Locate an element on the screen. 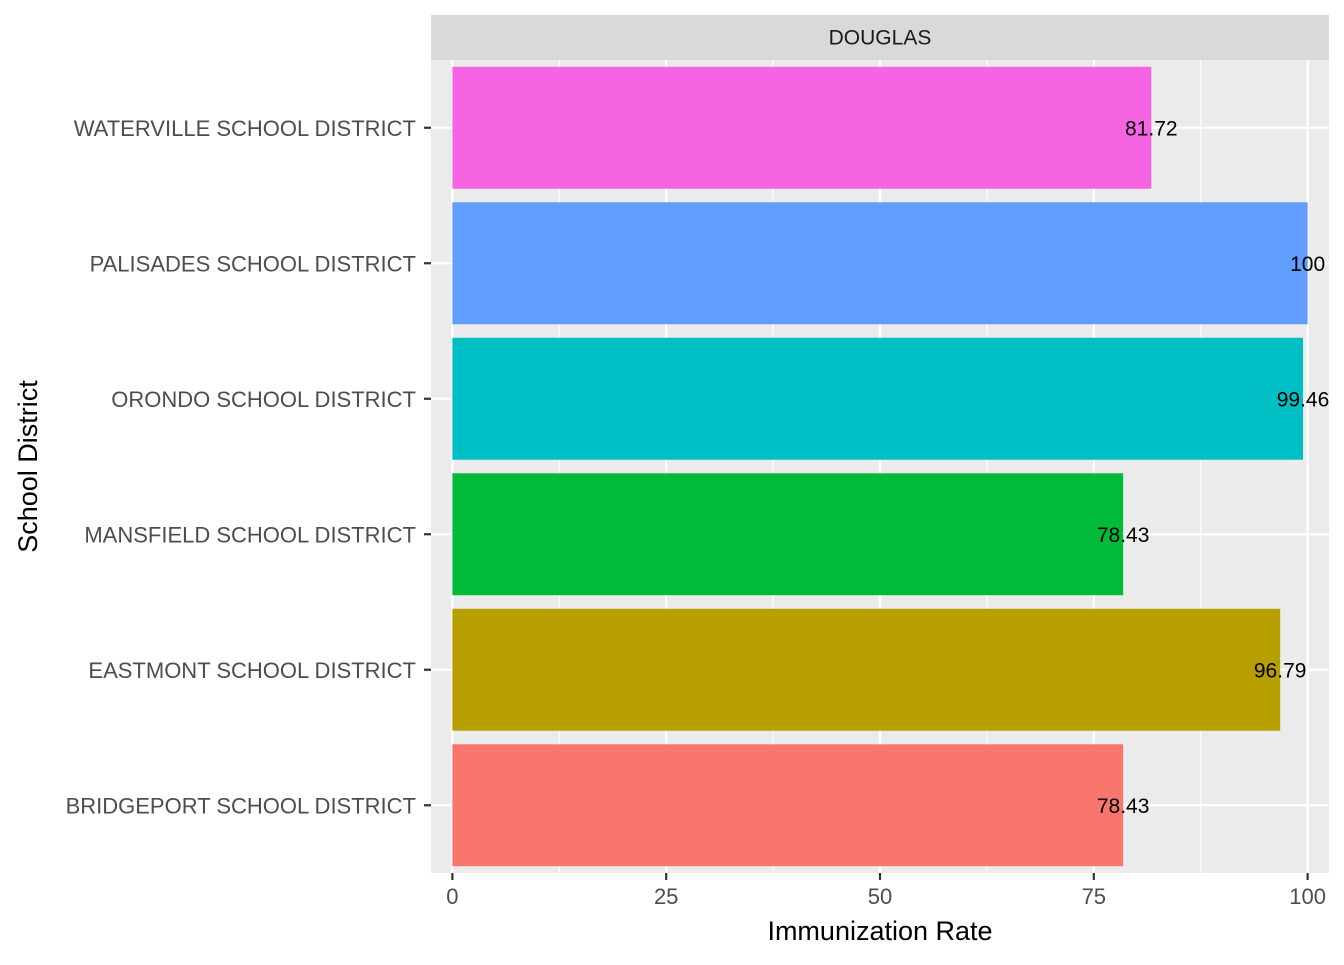 The width and height of the screenshot is (1344, 965). x-tick-label: 25 is located at coordinates (666, 896).